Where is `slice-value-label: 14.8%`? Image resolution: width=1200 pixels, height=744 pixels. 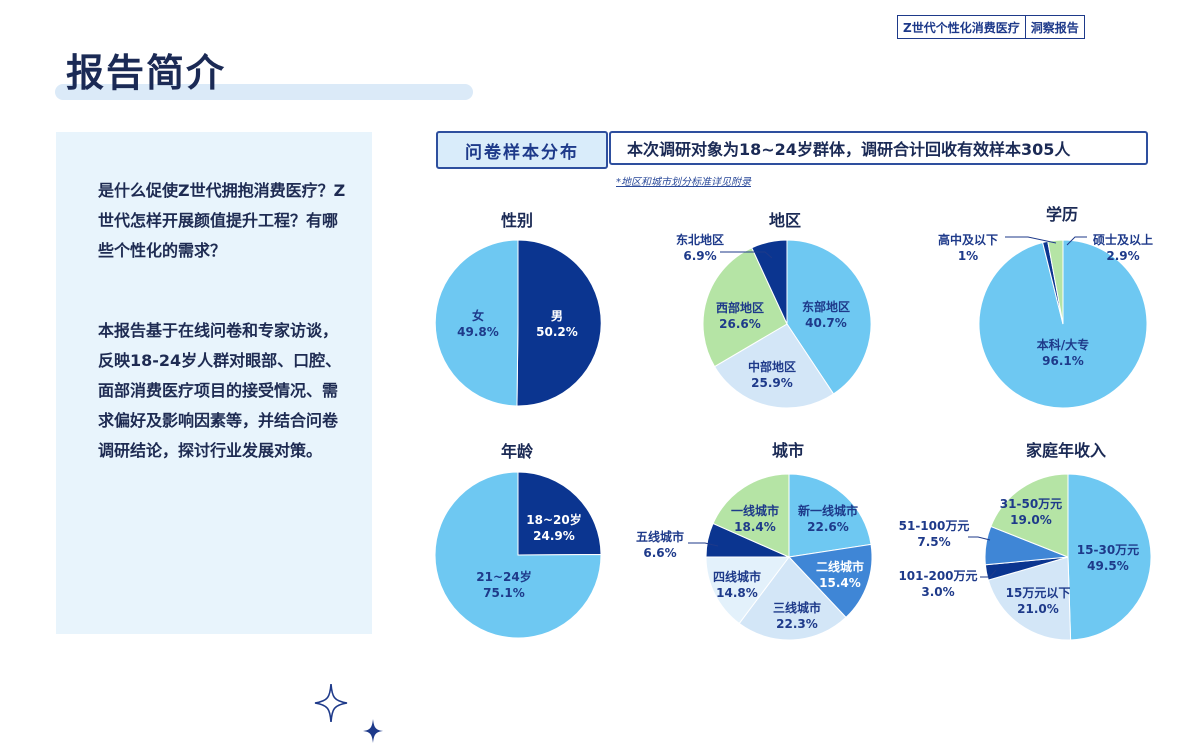 slice-value-label: 14.8% is located at coordinates (737, 593).